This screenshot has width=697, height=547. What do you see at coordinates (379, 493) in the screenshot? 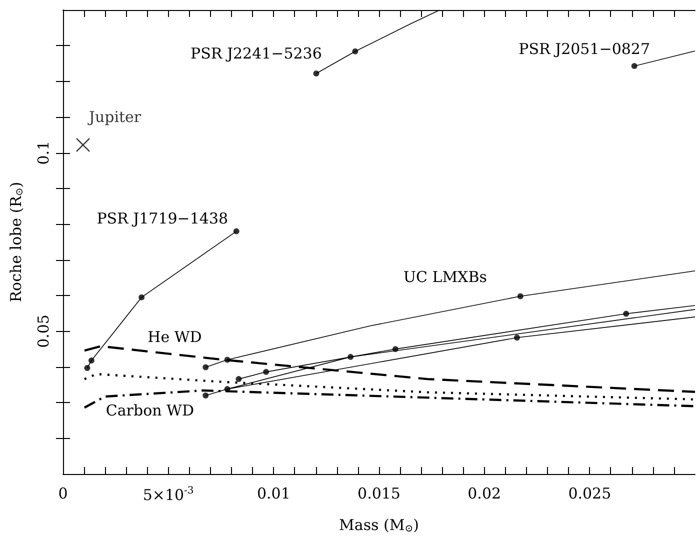
I see `x-tick-label: 0.015` at bounding box center [379, 493].